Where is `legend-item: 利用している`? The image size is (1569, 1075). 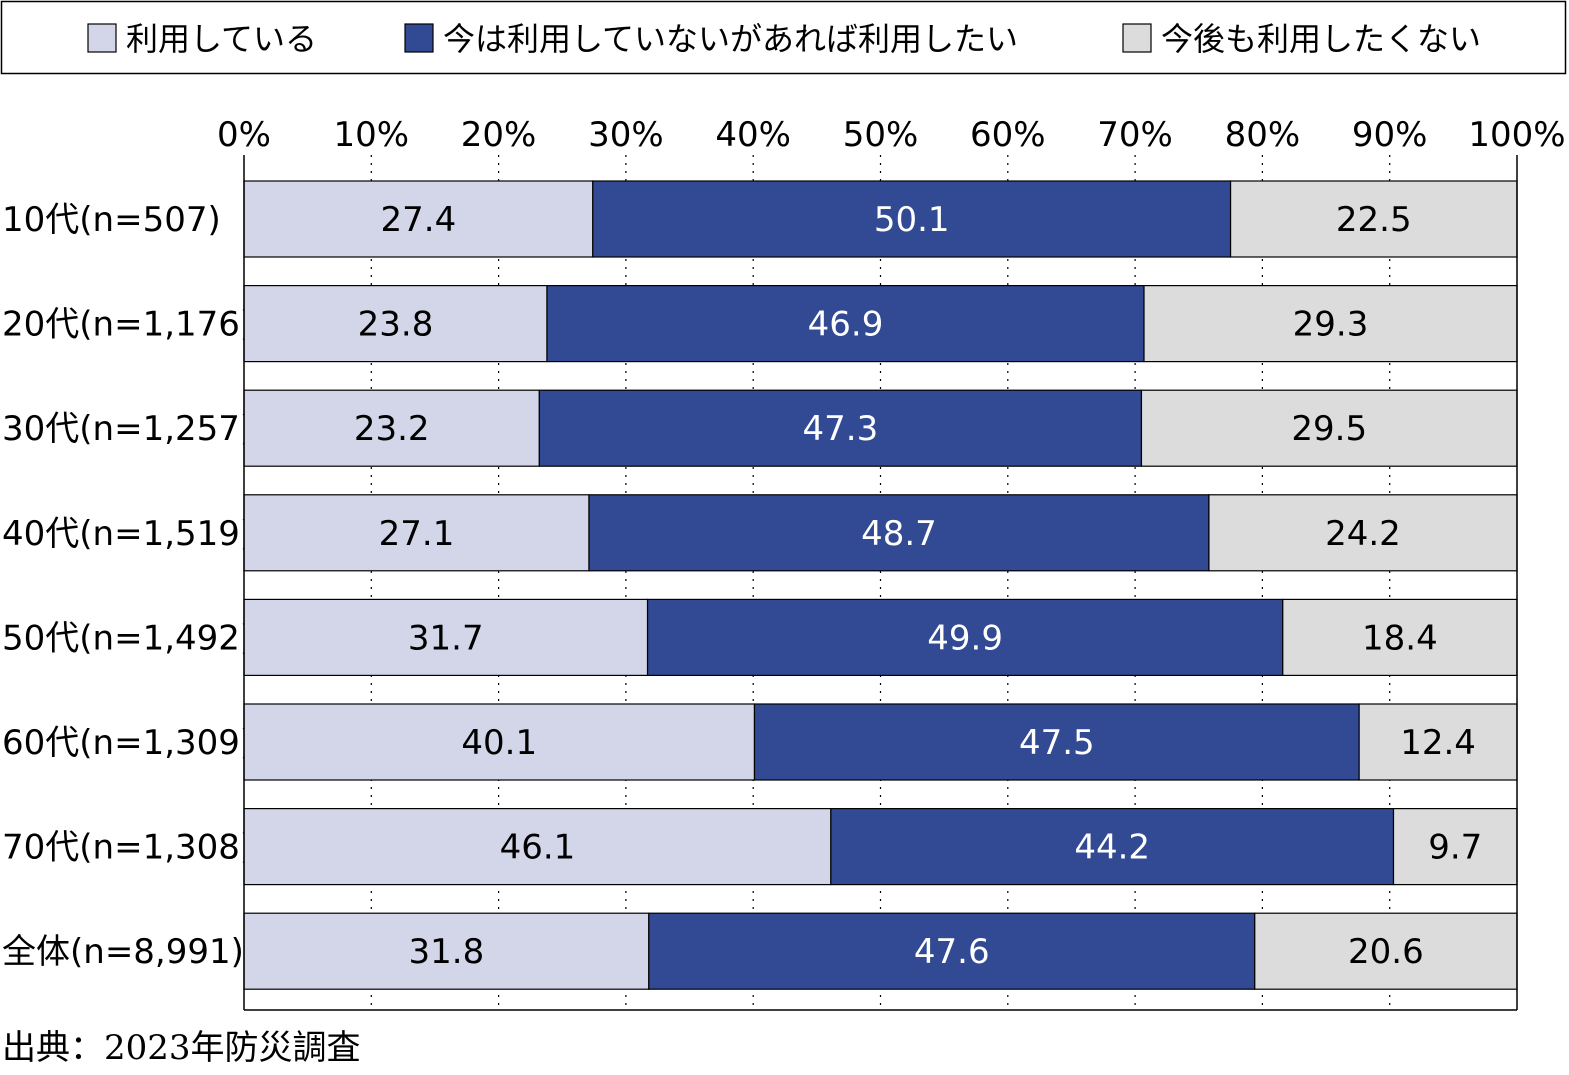
legend-item: 利用している is located at coordinates (202, 39).